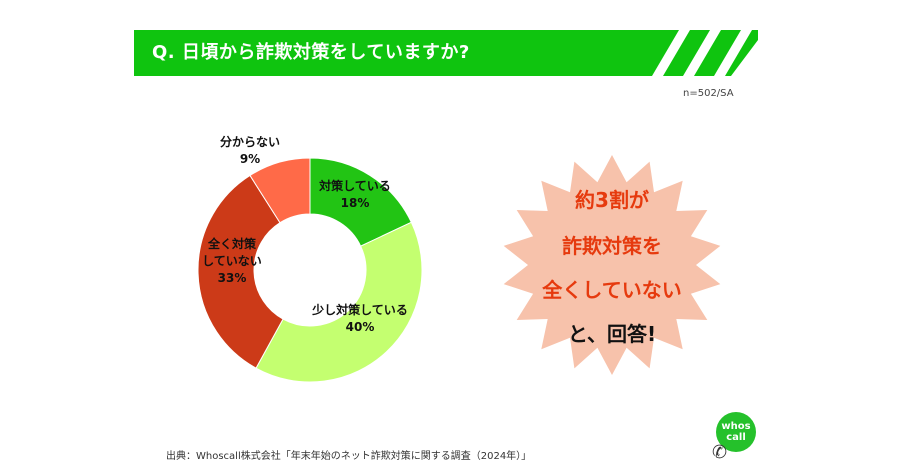 The height and width of the screenshot is (473, 900). Describe the element at coordinates (612, 290) in the screenshot. I see `callout-line-3: 全くしていない` at that location.